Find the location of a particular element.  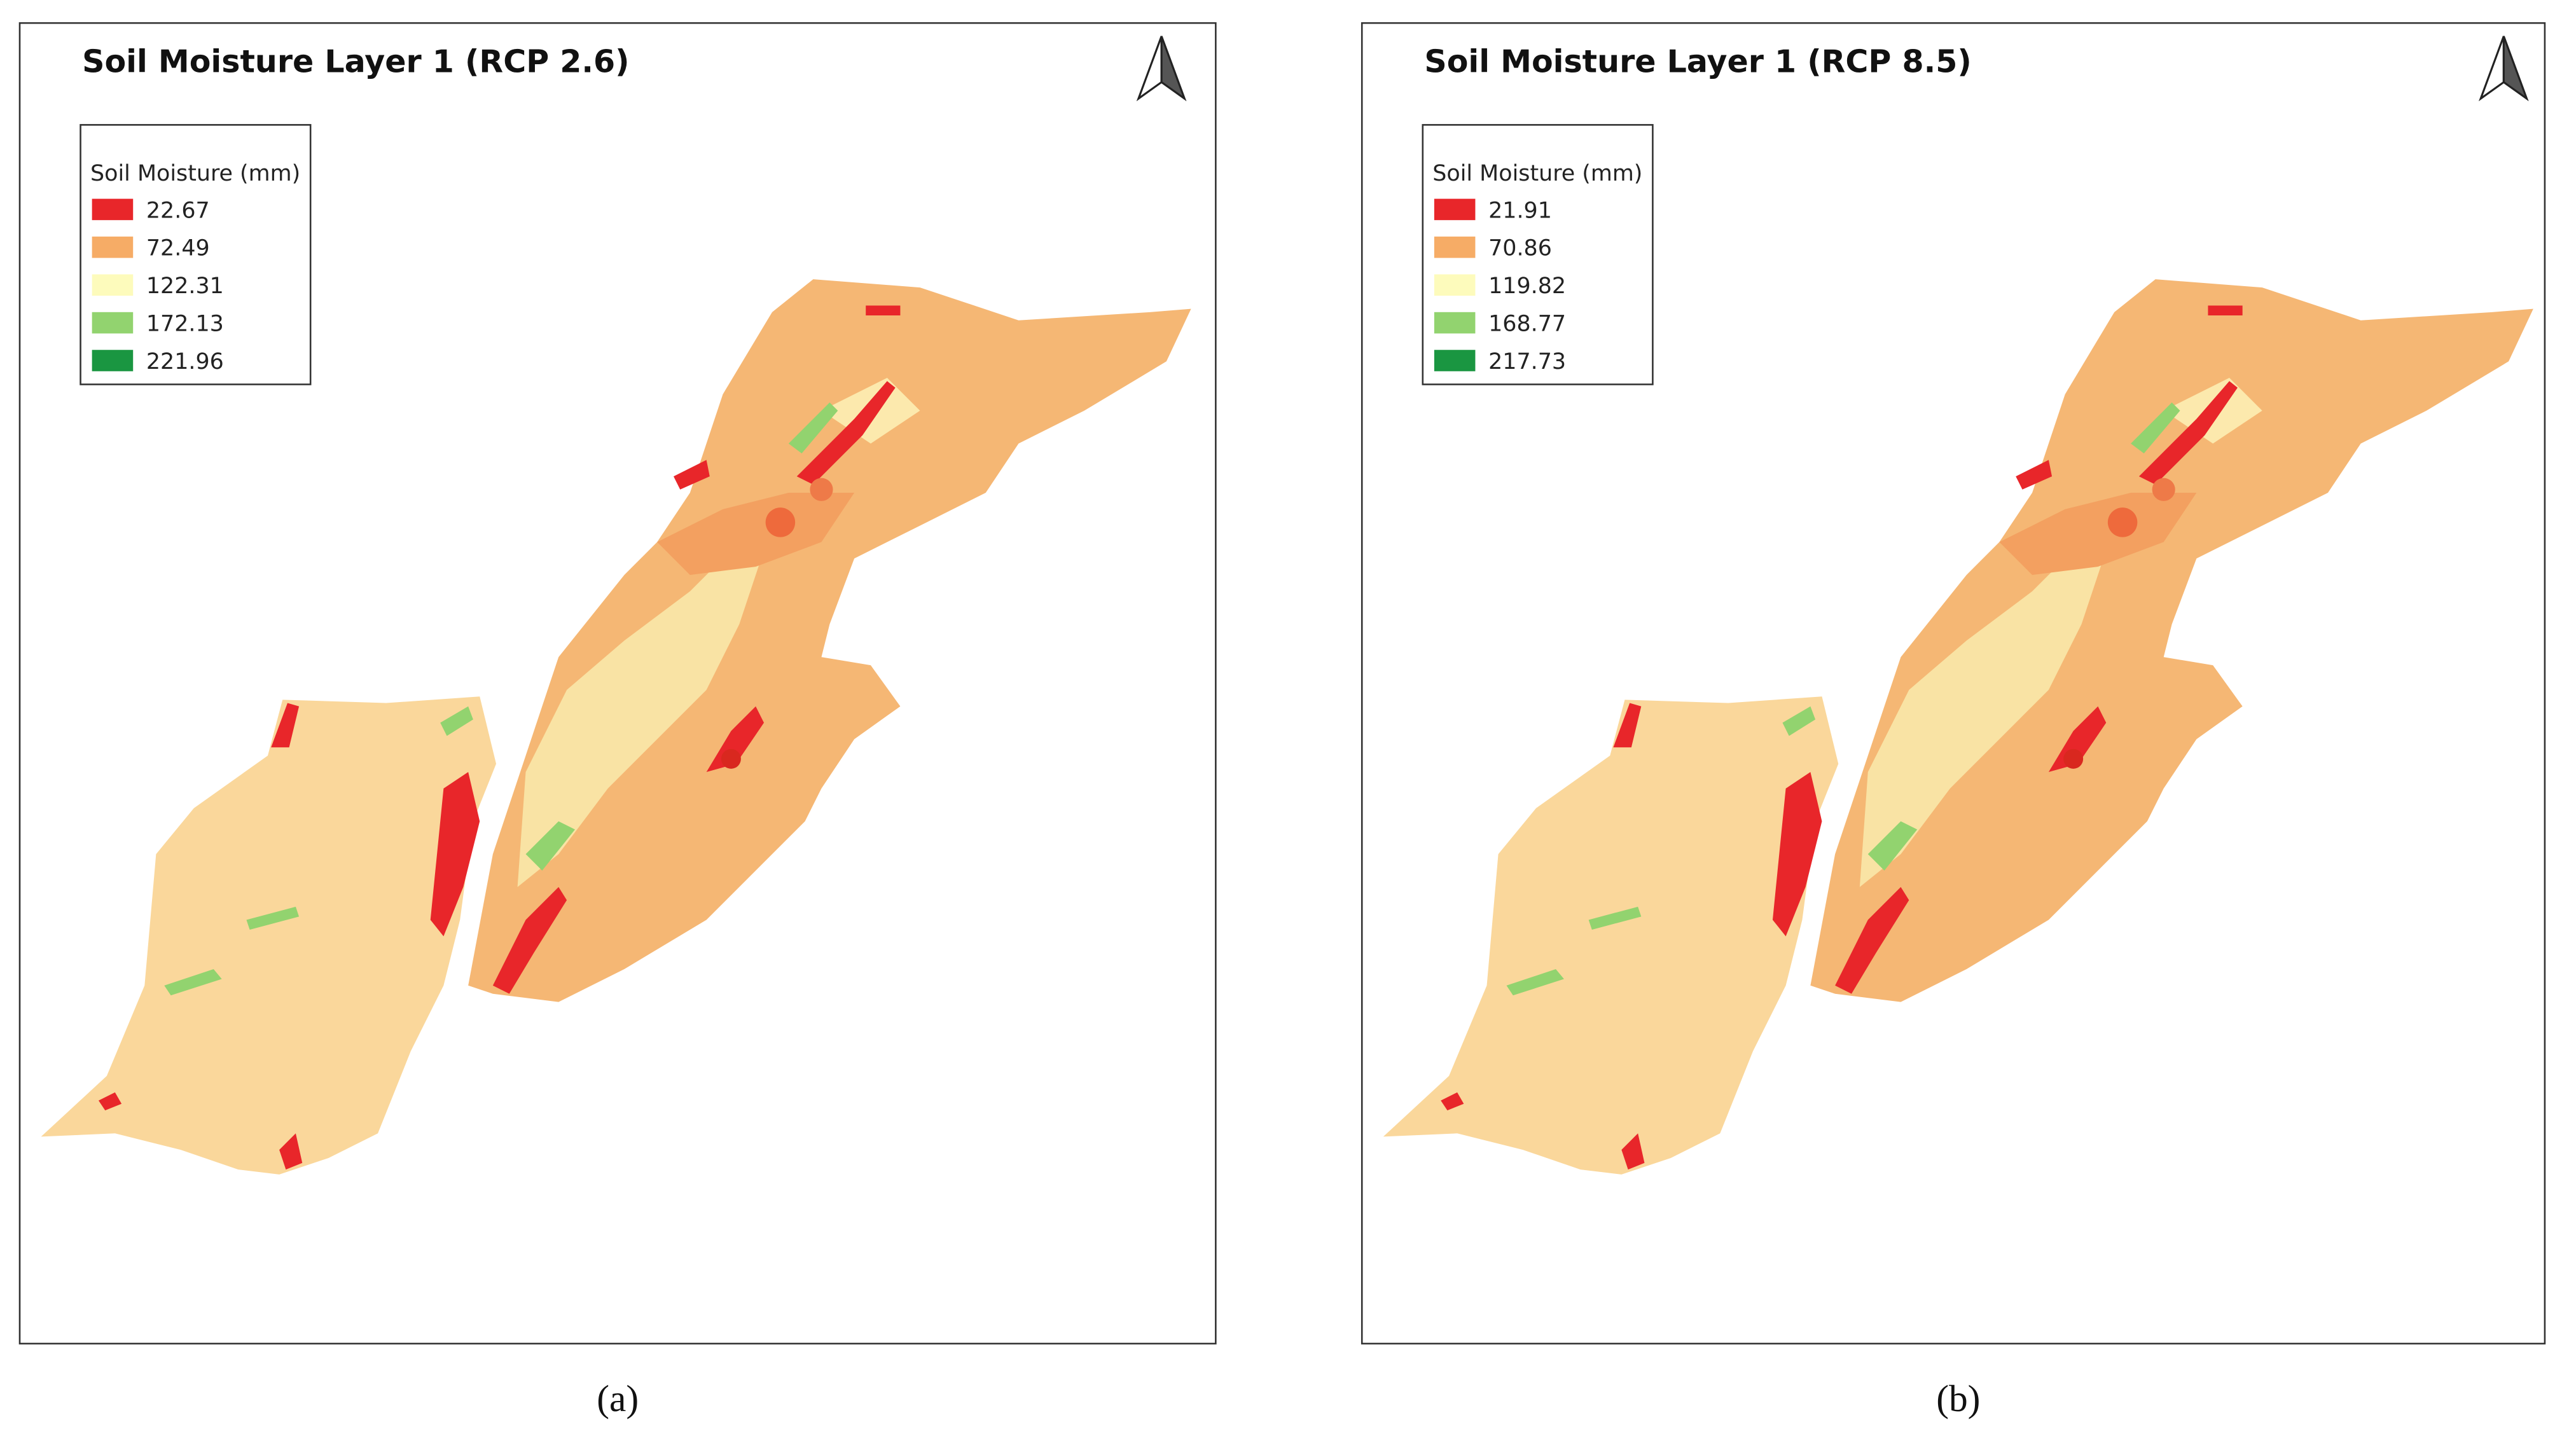

legend-label: 70.86 is located at coordinates (1520, 248).